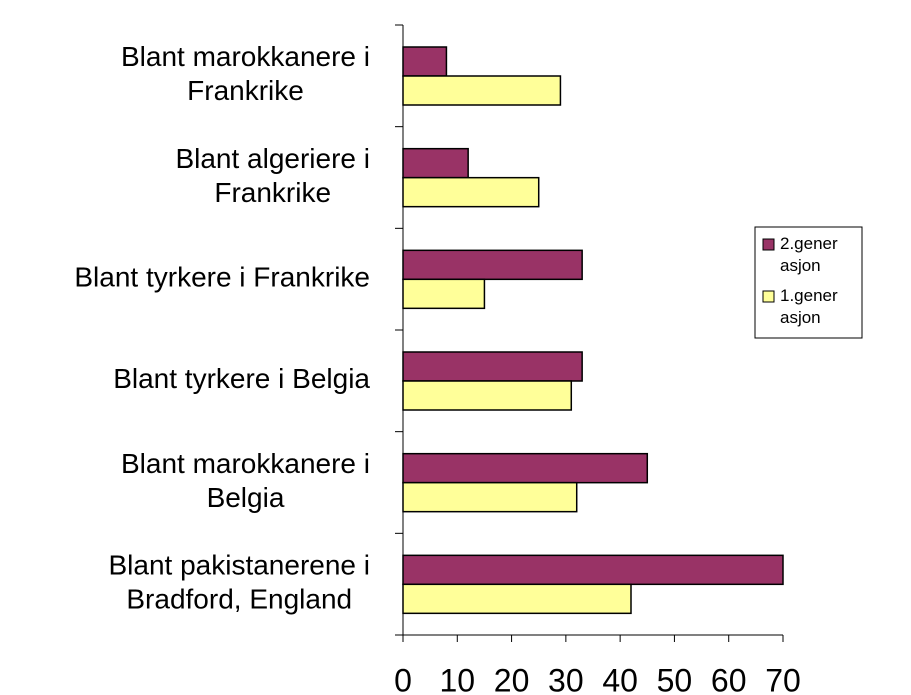  What do you see at coordinates (246, 497) in the screenshot?
I see `category-label-line: Belgia` at bounding box center [246, 497].